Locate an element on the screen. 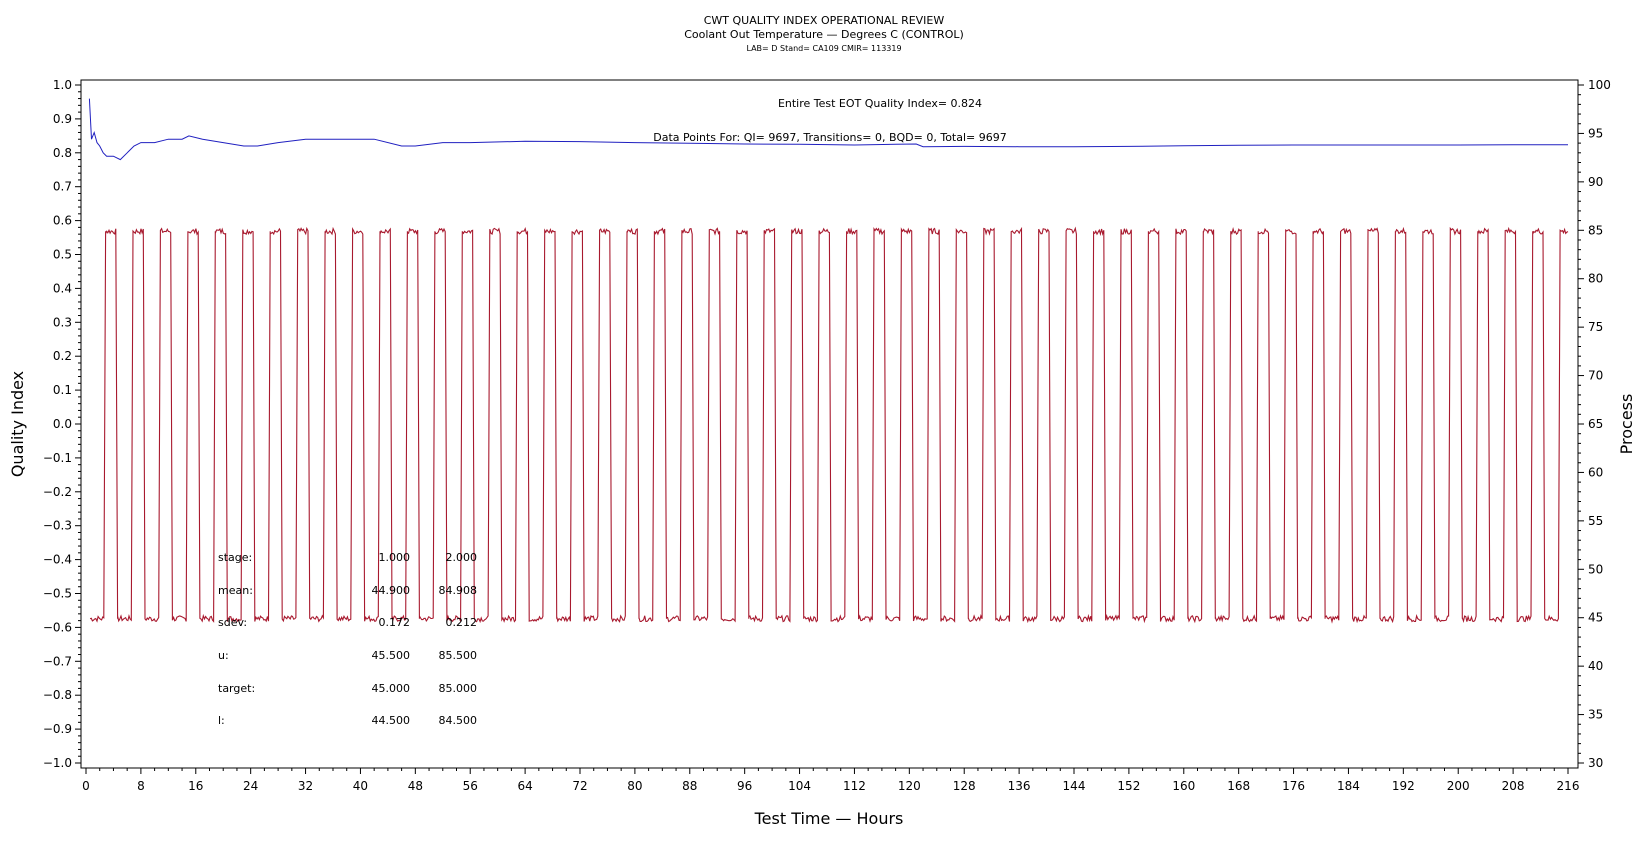 The image size is (1648, 845). x-tick-label: 24 is located at coordinates (250, 786).